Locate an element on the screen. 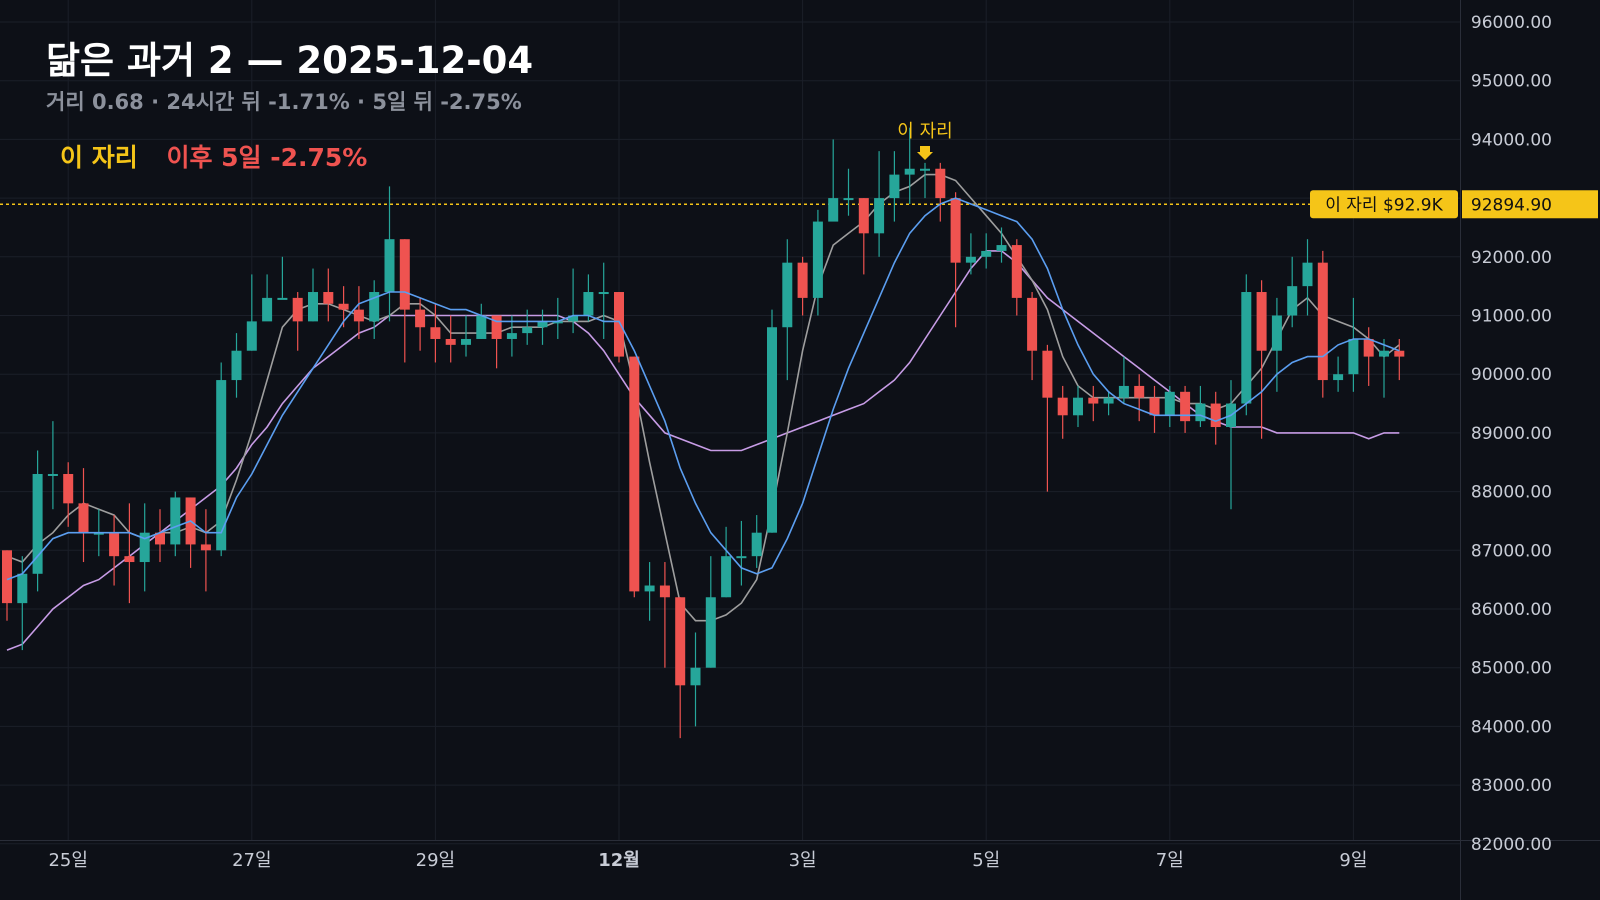 This screenshot has width=1600, height=900. marker-tag-label: 이 자리 $92.9K is located at coordinates (1384, 205).